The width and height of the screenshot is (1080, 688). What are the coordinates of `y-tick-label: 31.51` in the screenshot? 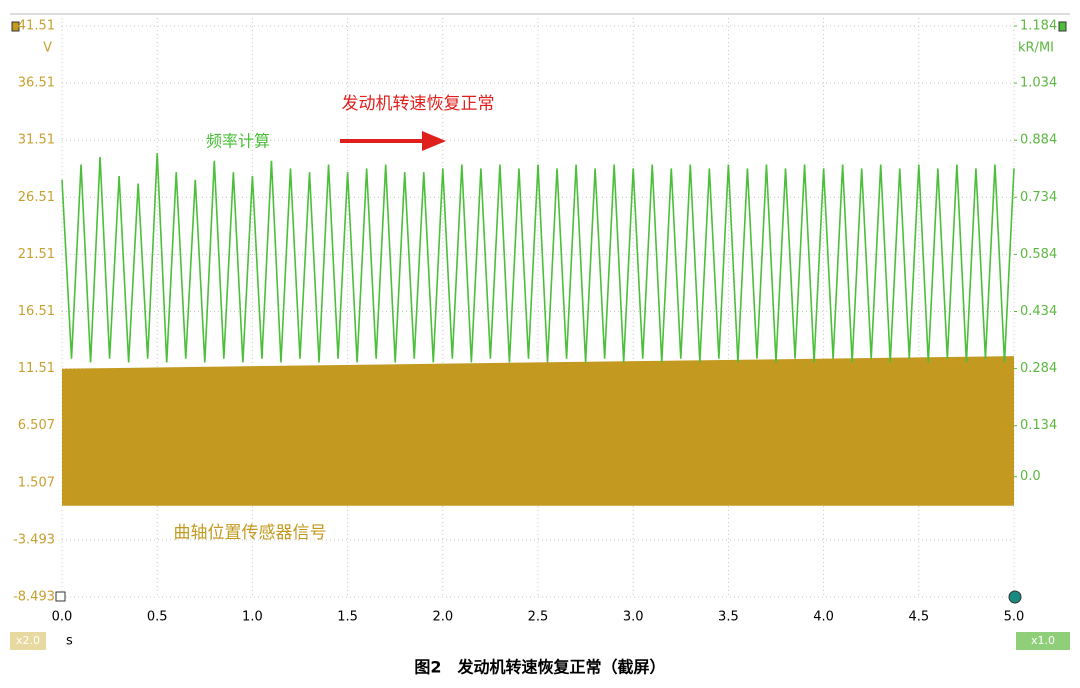 It's located at (36, 140).